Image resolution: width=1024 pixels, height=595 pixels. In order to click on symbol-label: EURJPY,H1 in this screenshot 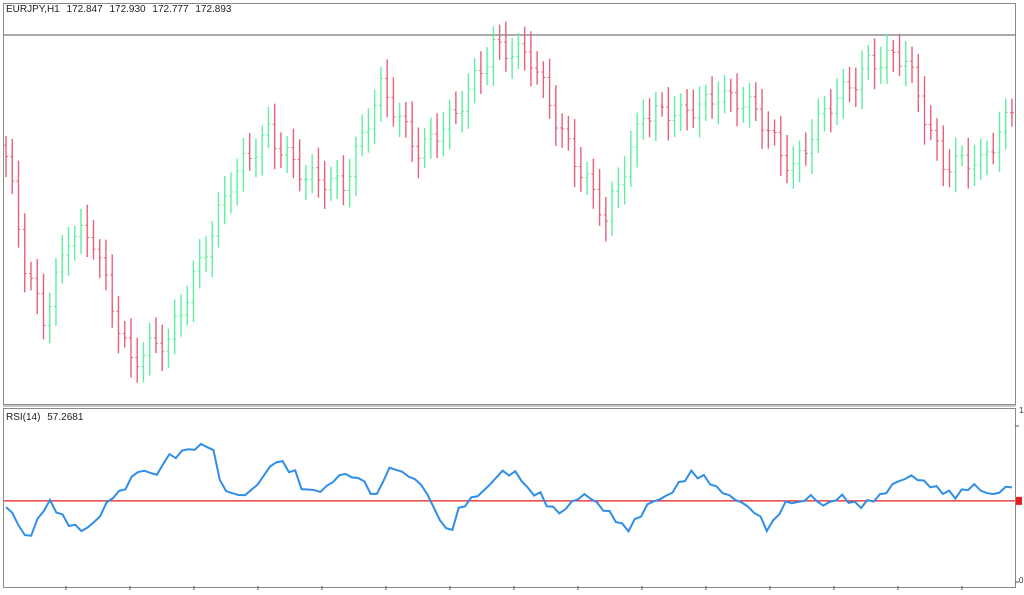, I will do `click(33, 9)`.